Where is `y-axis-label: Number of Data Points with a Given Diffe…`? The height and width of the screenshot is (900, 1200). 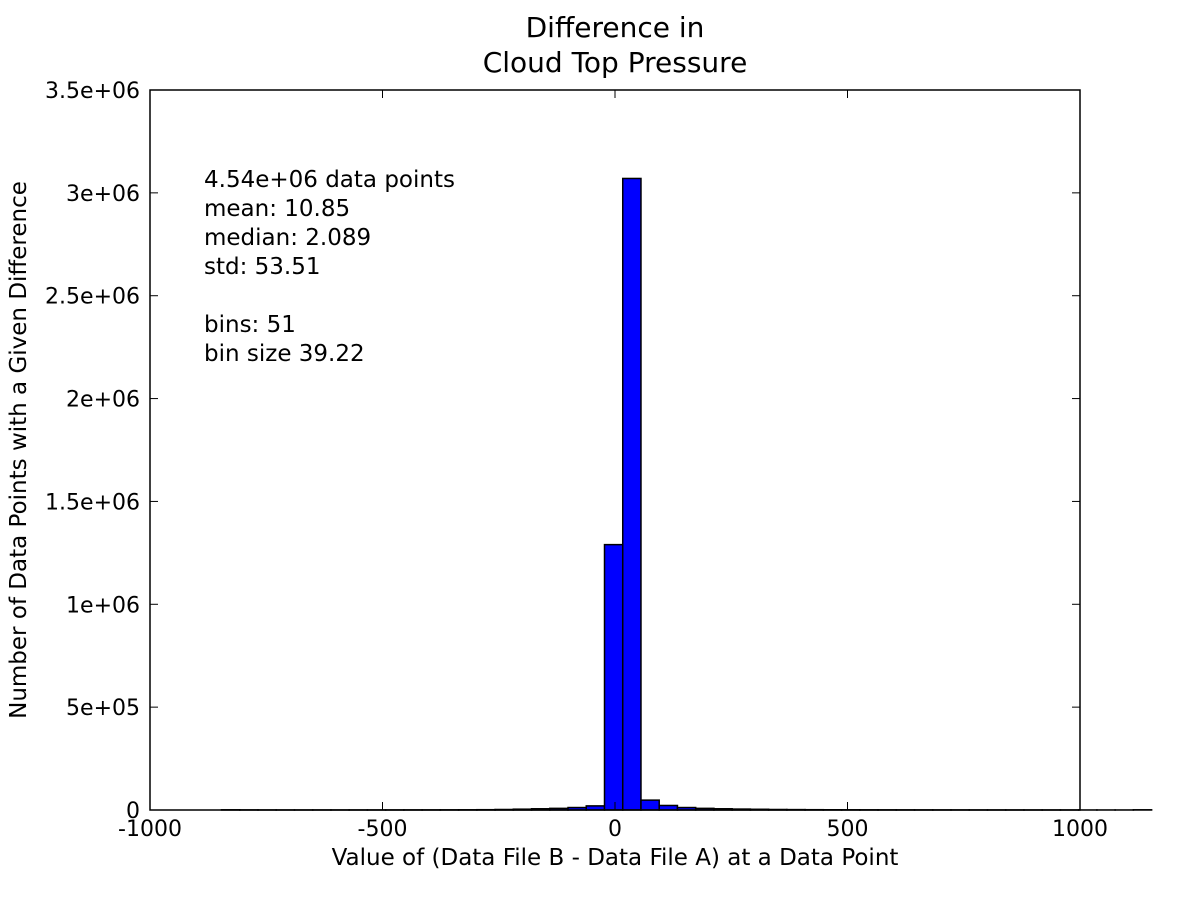
y-axis-label: Number of Data Points with a Given Diffe… is located at coordinates (19, 450).